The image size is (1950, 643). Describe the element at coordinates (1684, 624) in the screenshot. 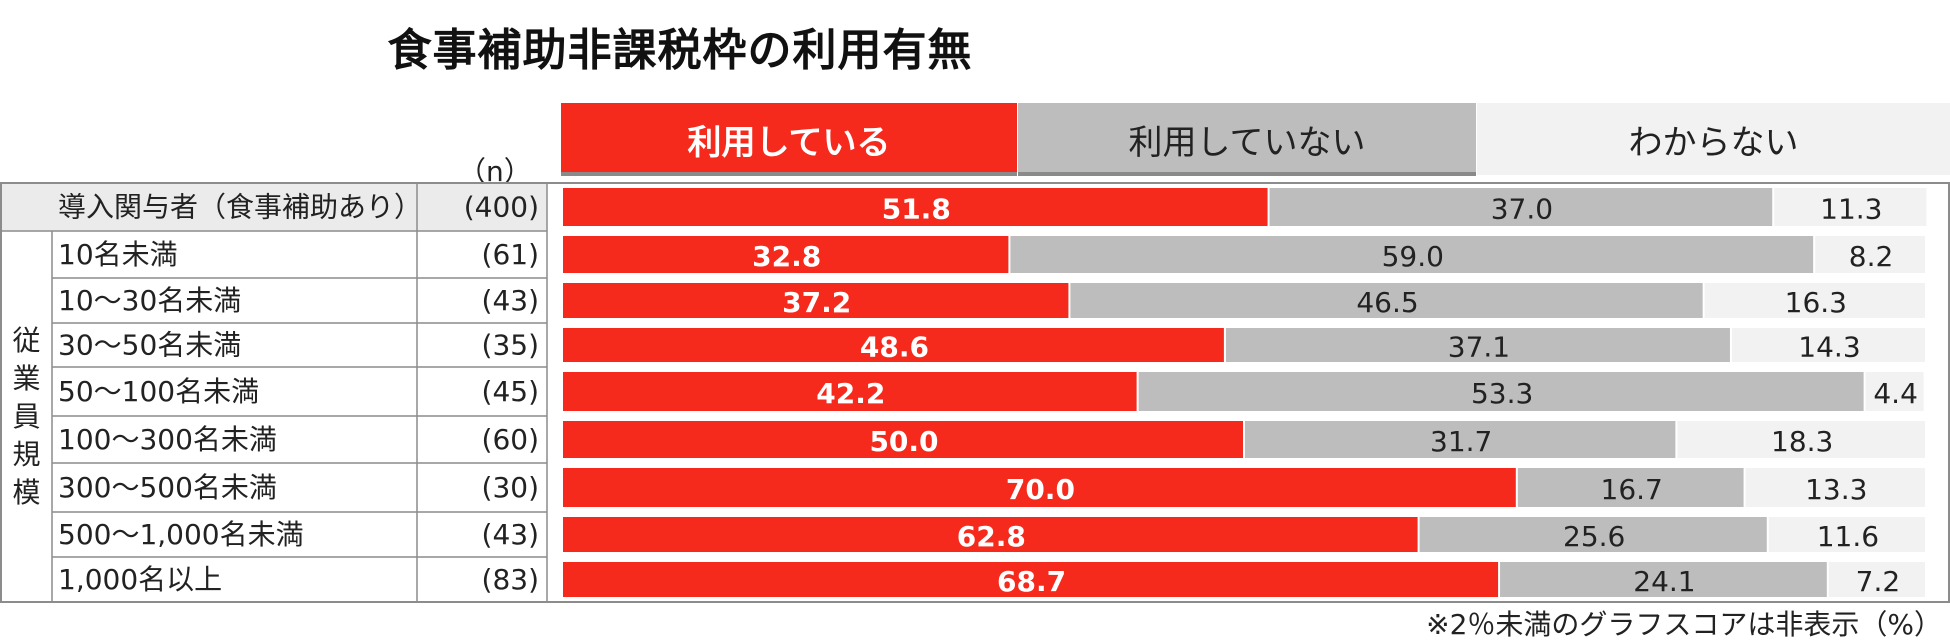

I see `footnote: ※2％未満のグラフスコアは非表示（%）` at that location.